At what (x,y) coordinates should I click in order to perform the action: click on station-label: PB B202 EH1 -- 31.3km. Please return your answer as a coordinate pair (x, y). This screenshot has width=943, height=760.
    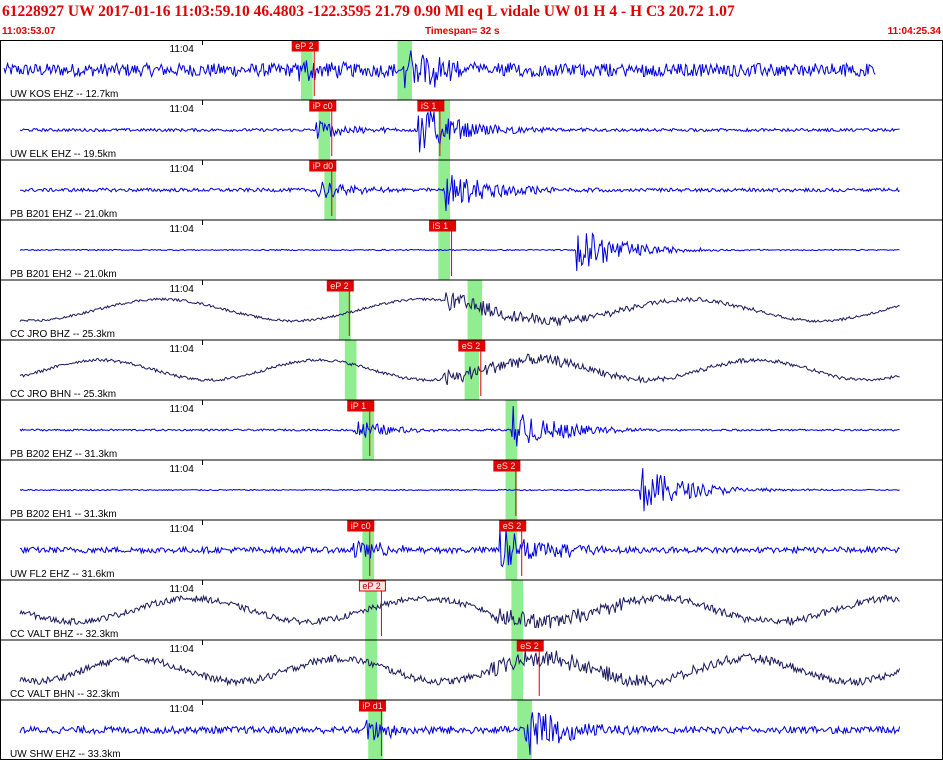
    Looking at the image, I should click on (63, 514).